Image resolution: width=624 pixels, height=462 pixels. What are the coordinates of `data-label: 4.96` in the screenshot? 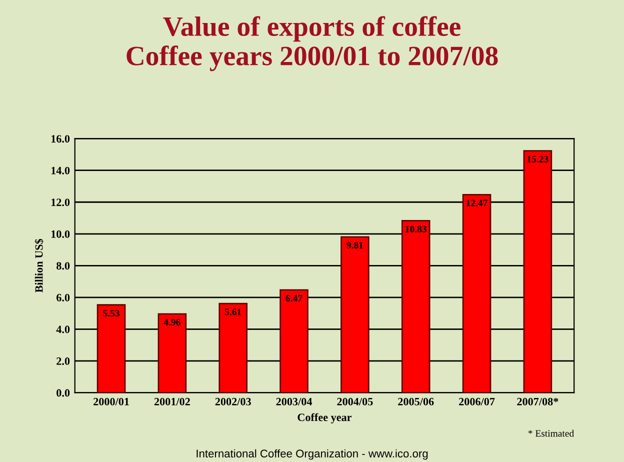 It's located at (172, 322).